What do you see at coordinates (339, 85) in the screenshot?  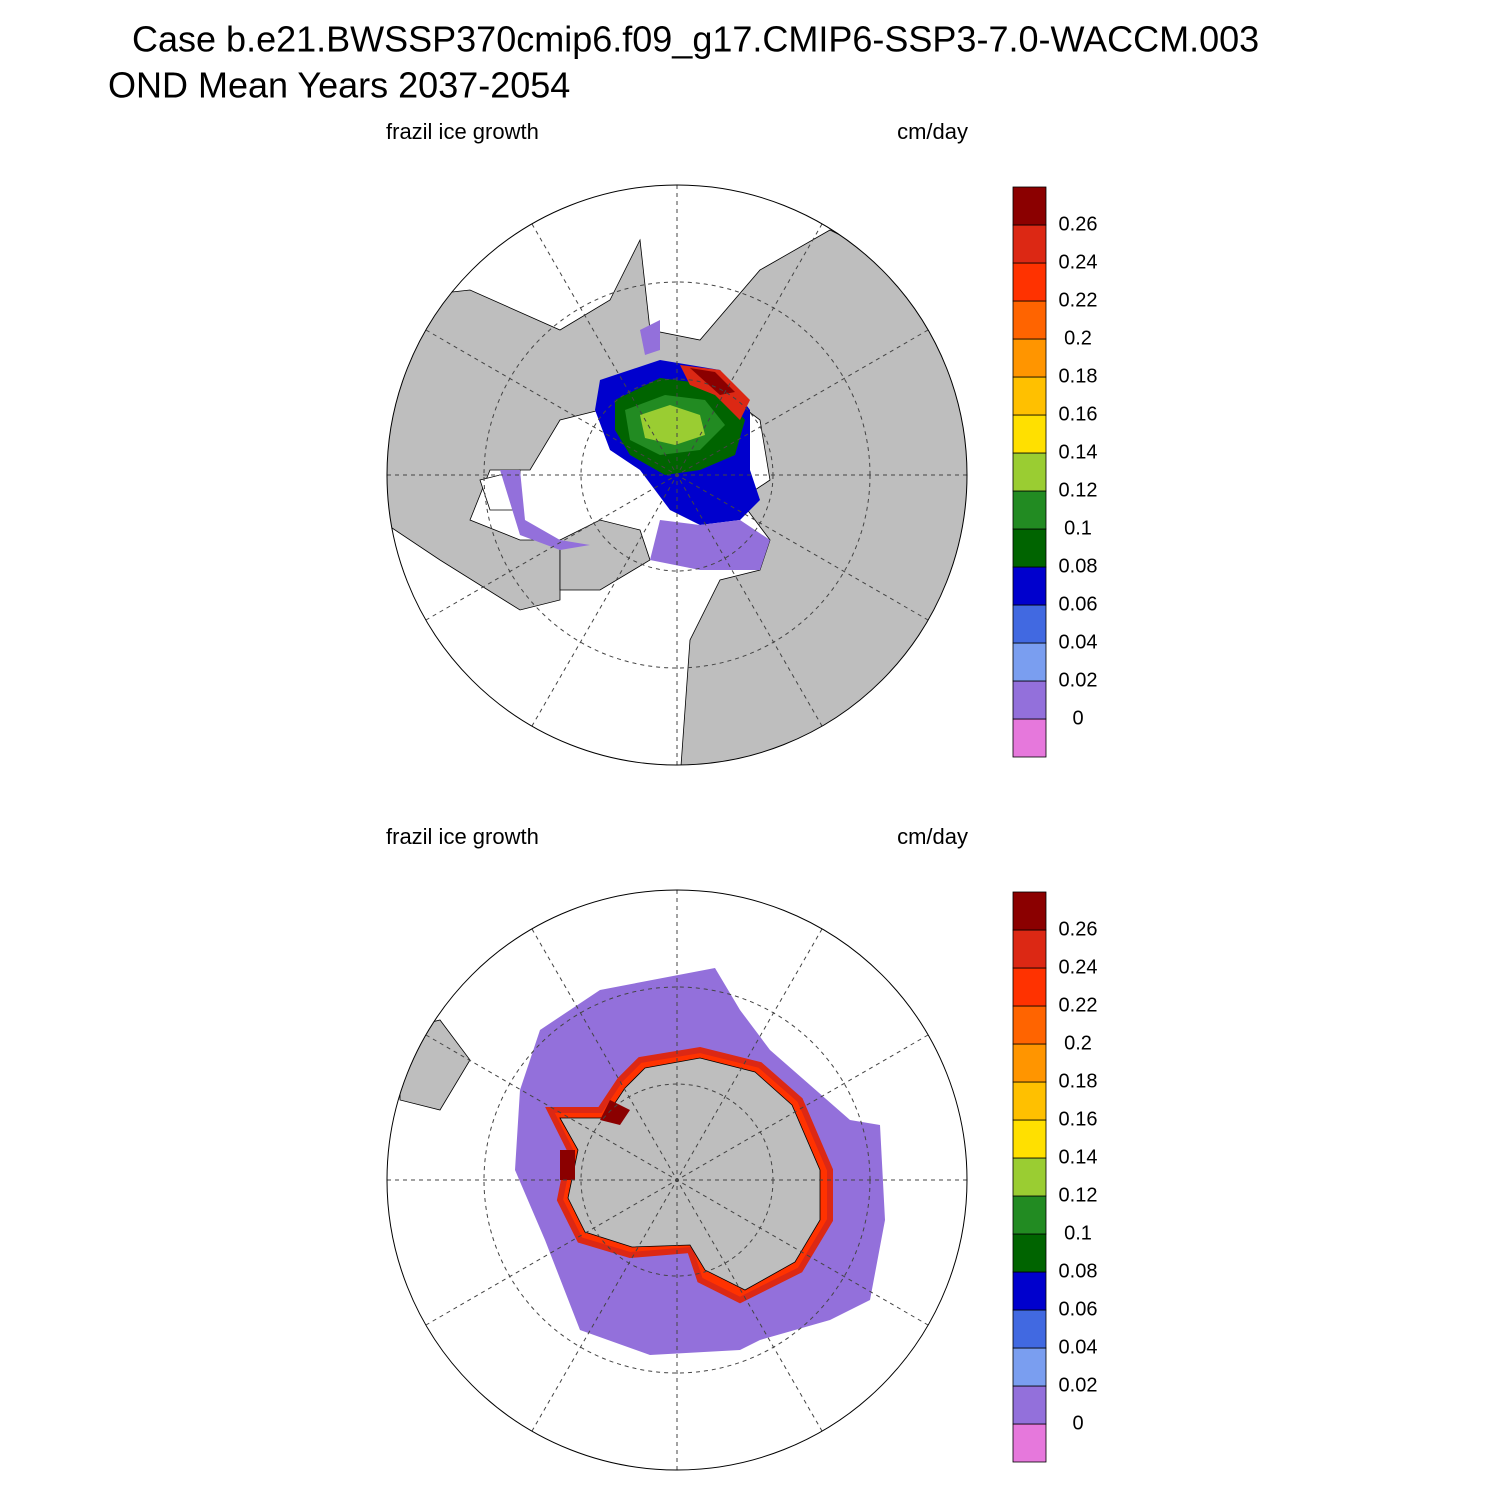 I see `subtitle: OND Mean Years 2037-2054` at bounding box center [339, 85].